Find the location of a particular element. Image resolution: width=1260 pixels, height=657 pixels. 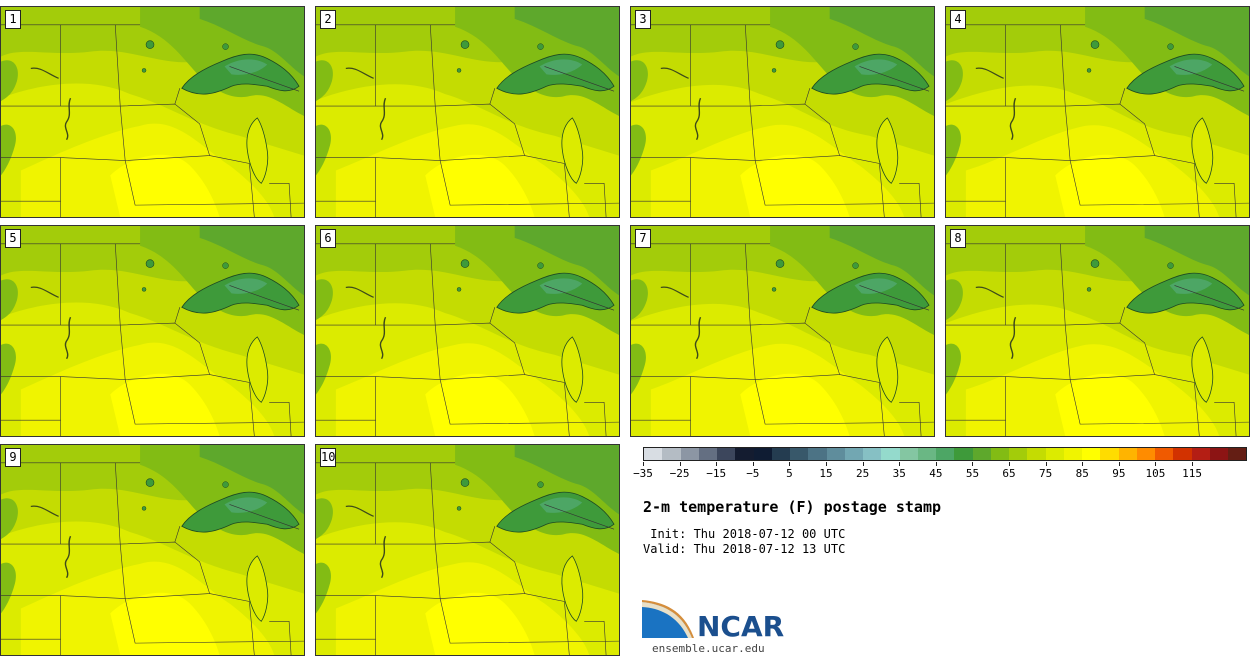

ensemble-member-panel: 8 is located at coordinates (1097, 331).